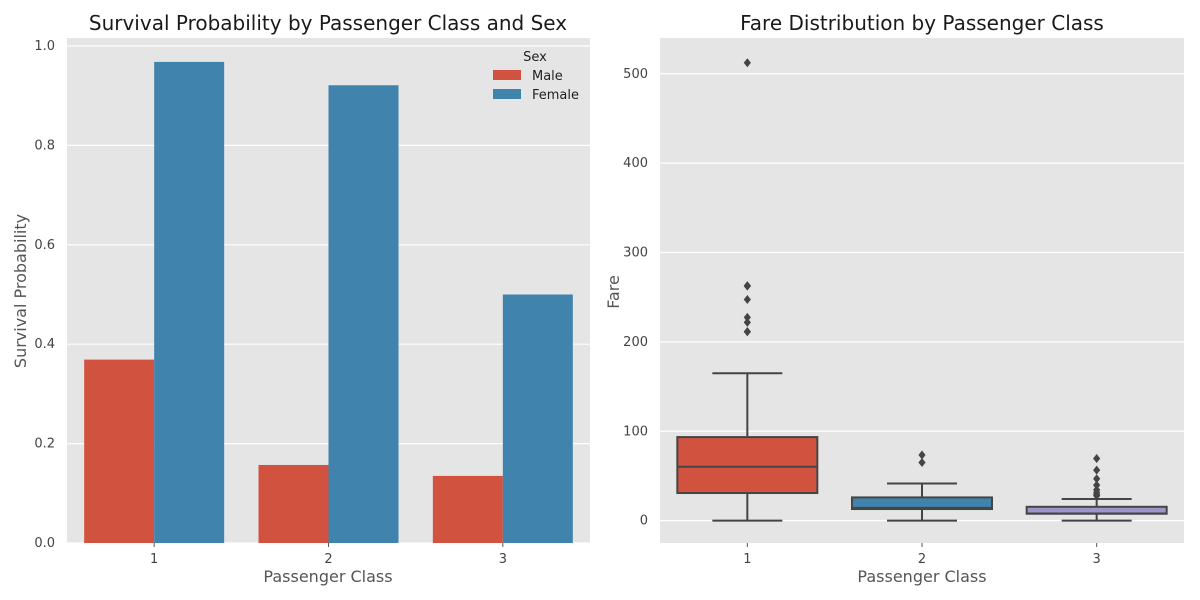 This screenshot has height=600, width=1200. Describe the element at coordinates (644, 521) in the screenshot. I see `y-tick-label: 0` at that location.